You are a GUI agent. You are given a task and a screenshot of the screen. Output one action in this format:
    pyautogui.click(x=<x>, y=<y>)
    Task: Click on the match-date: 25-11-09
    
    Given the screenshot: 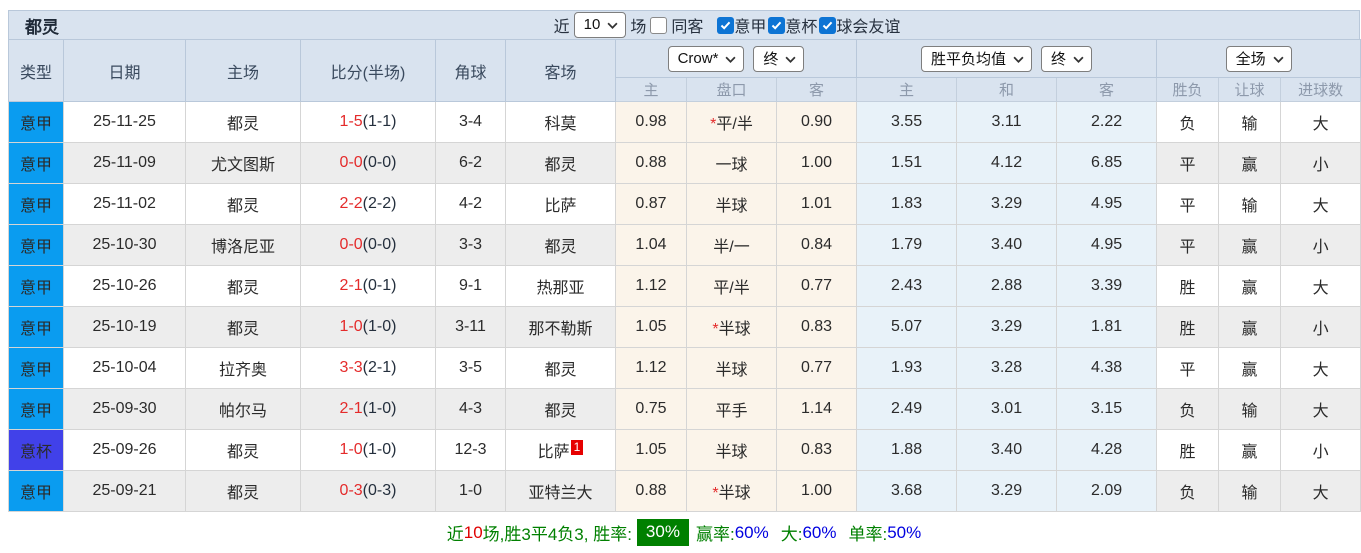 What is the action you would take?
    pyautogui.click(x=124, y=163)
    